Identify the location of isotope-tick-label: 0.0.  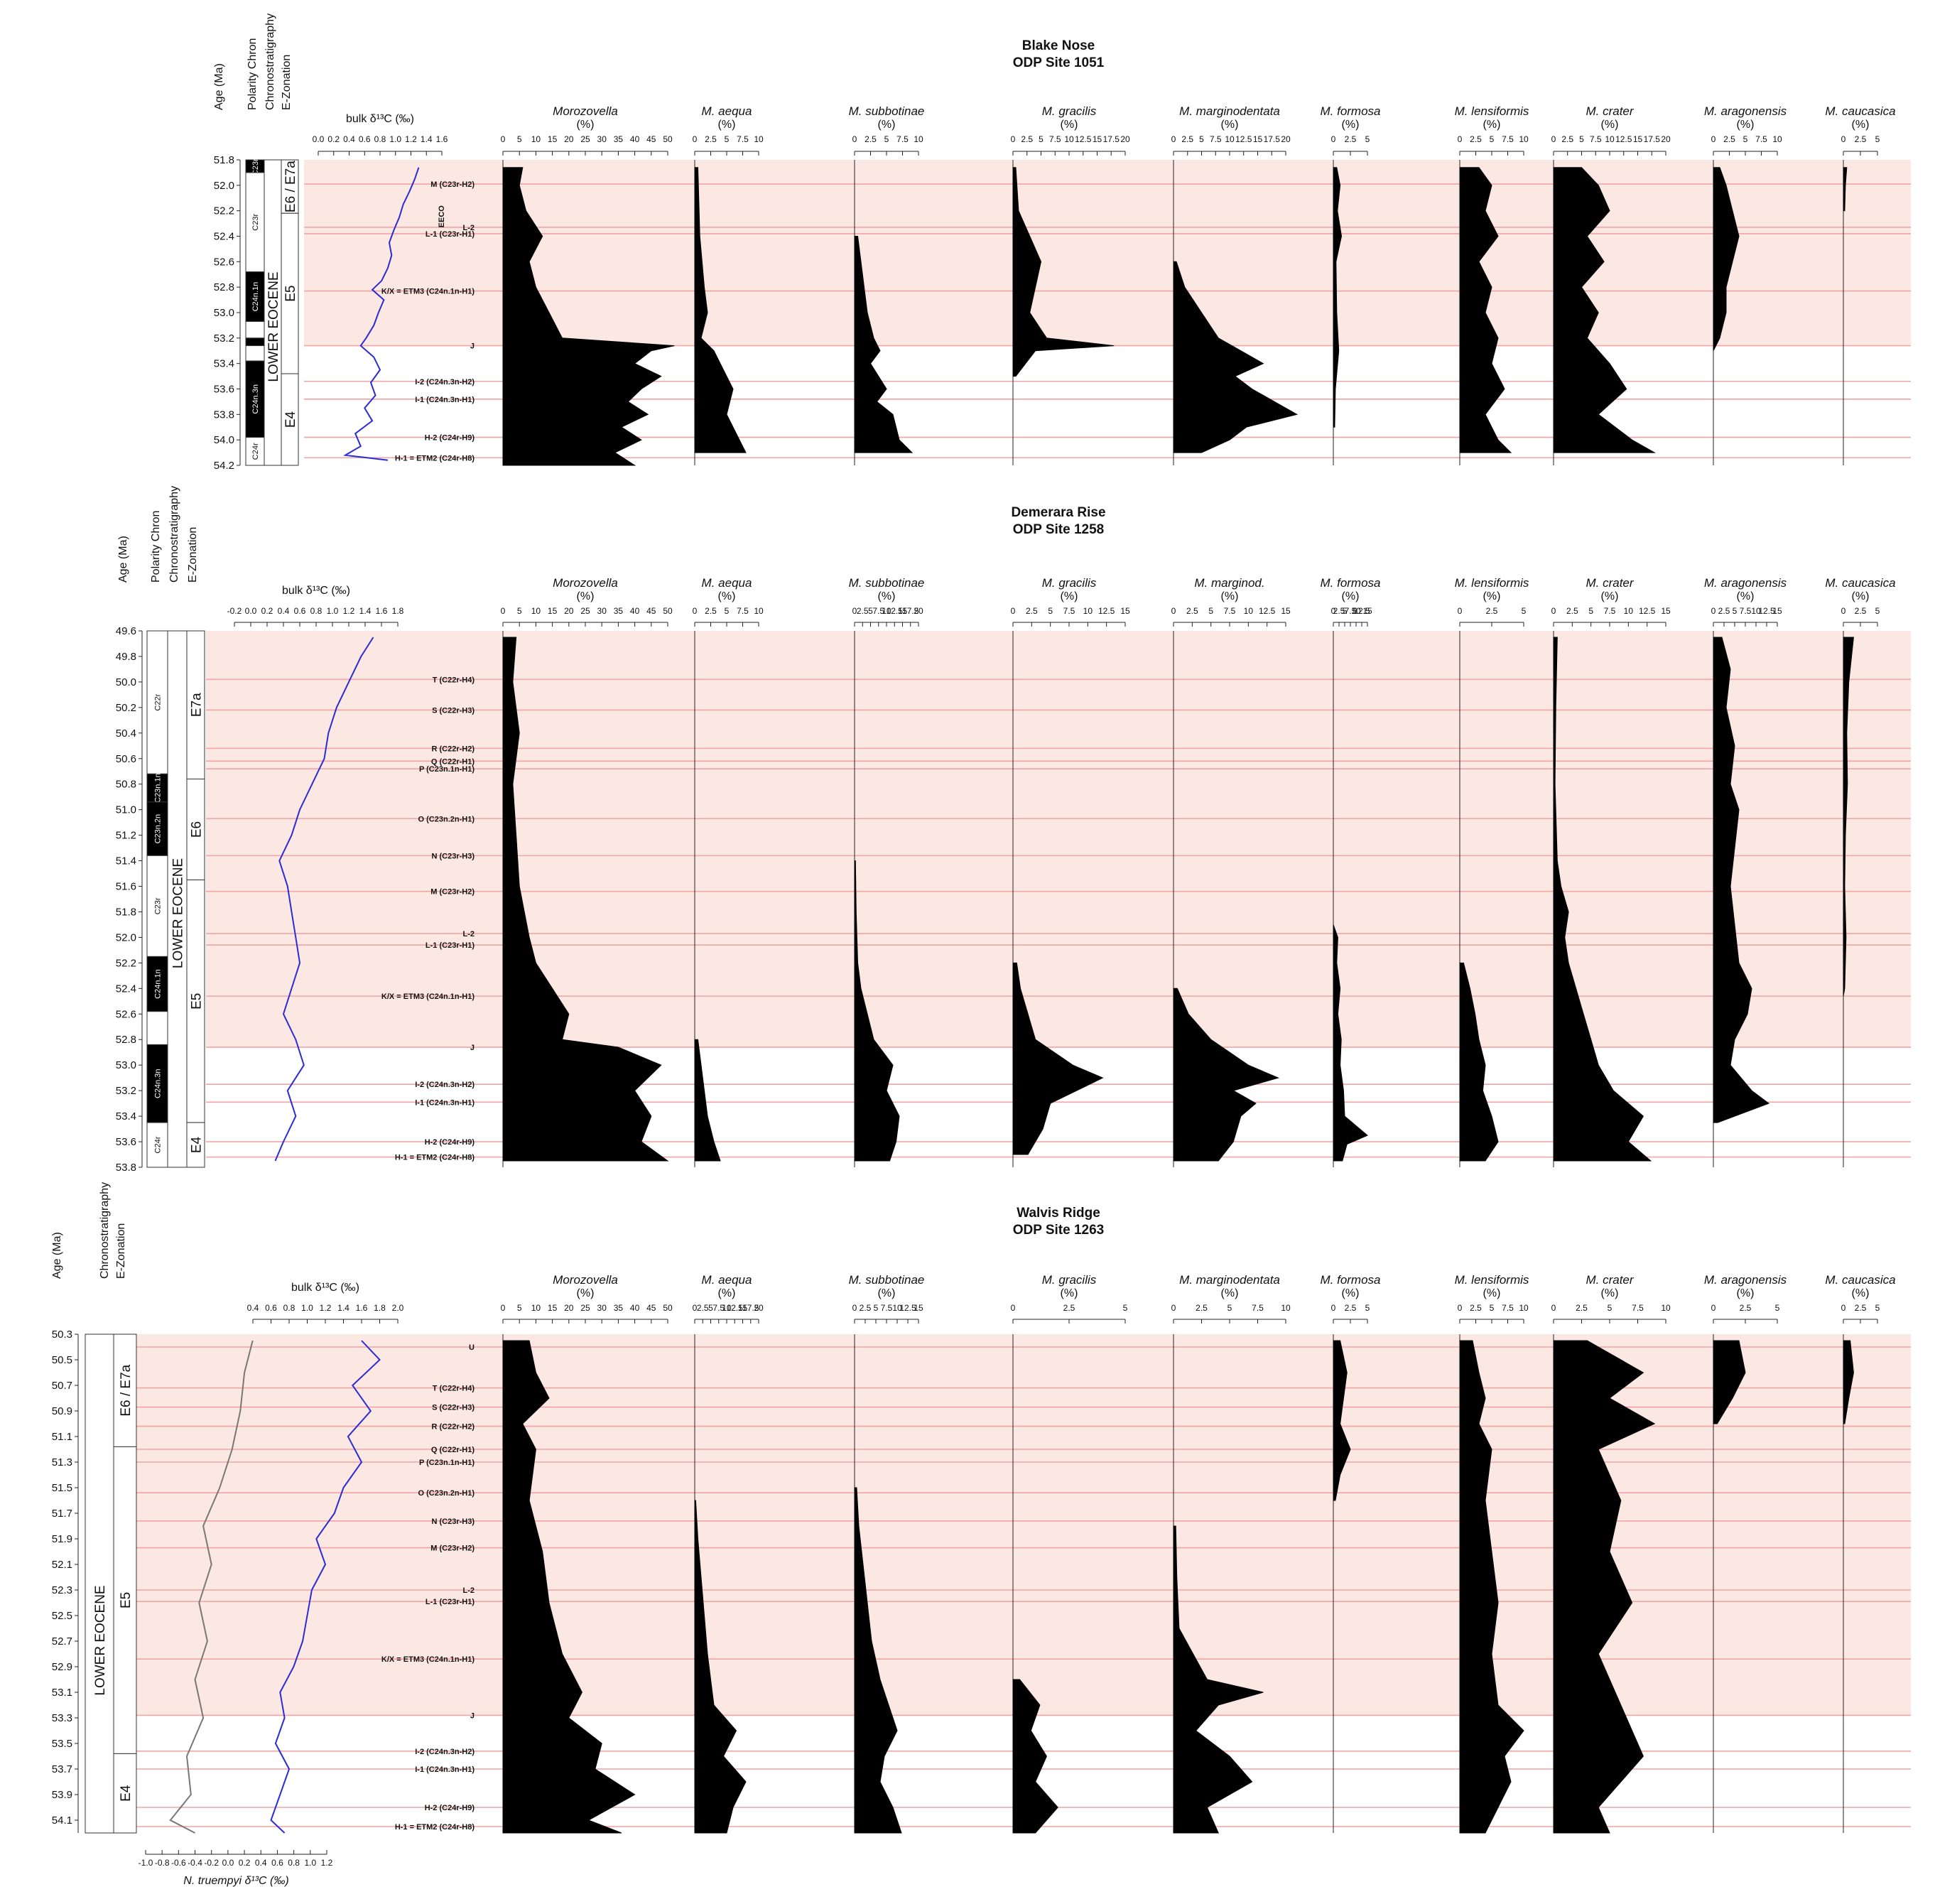
(319, 139).